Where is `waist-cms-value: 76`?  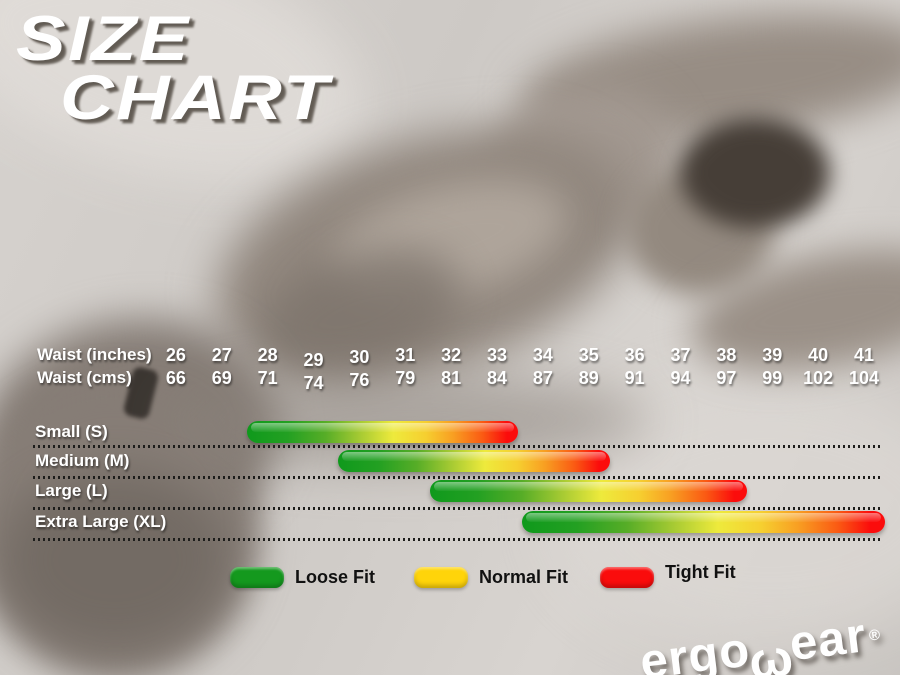 waist-cms-value: 76 is located at coordinates (359, 380).